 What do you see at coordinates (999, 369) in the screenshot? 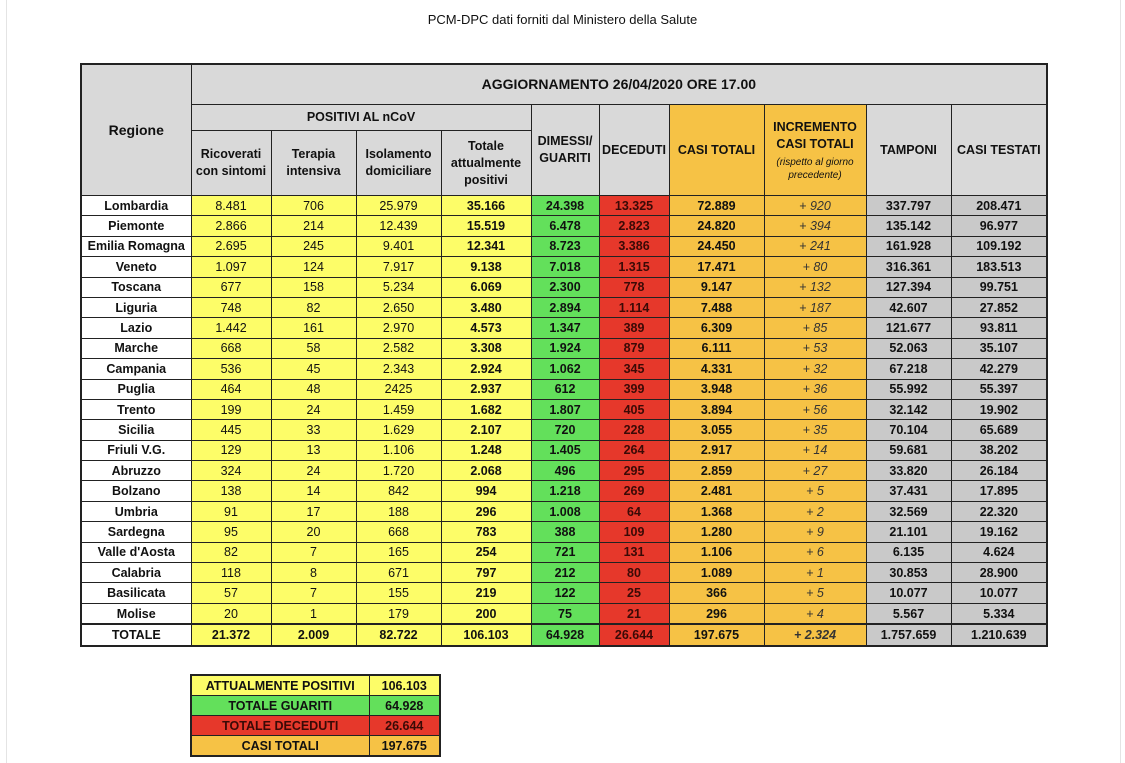
I see `cell-casi-testati: 42.279` at bounding box center [999, 369].